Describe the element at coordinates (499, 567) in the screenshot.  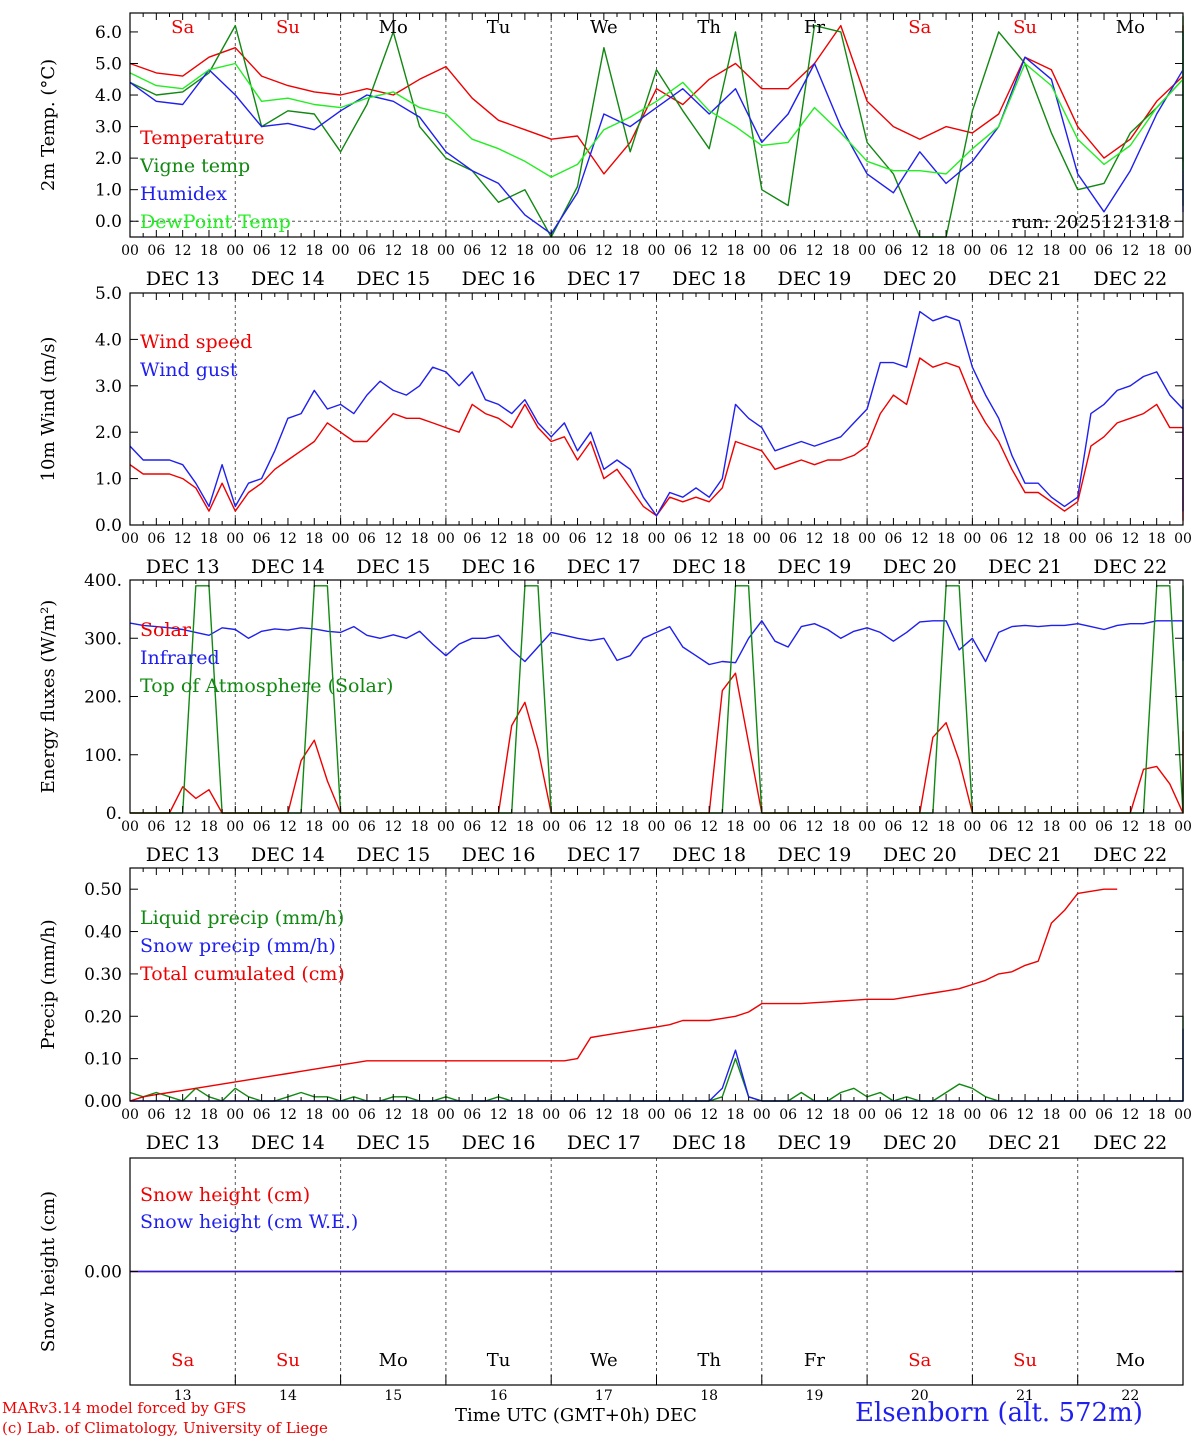
I see `day-label: DEC 16` at that location.